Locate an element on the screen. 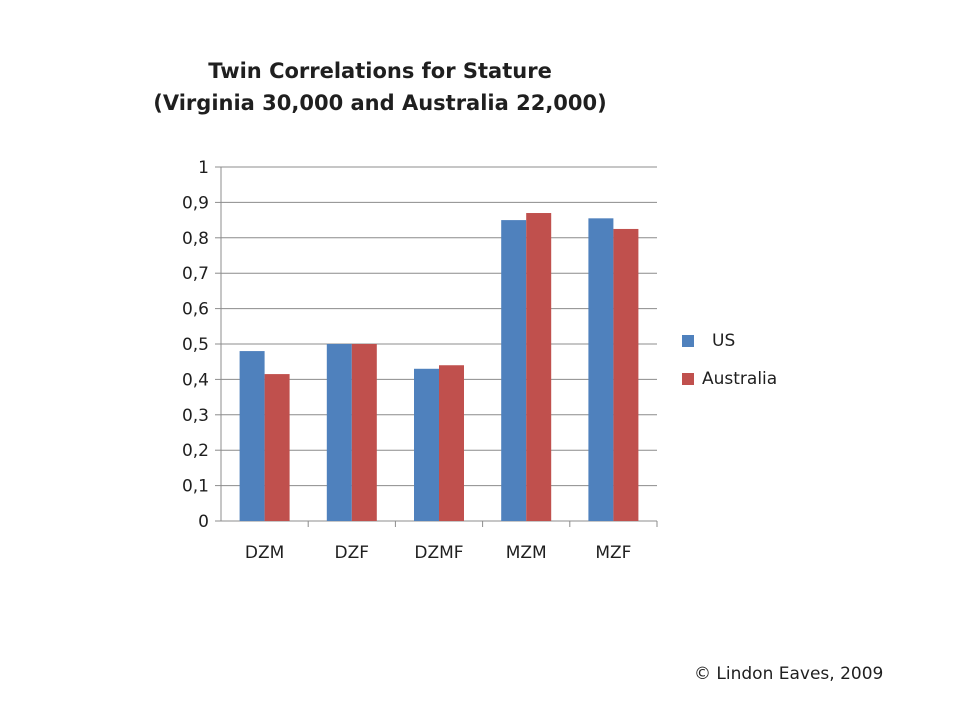 The image size is (960, 720). bar-australia-dzf is located at coordinates (364, 432).